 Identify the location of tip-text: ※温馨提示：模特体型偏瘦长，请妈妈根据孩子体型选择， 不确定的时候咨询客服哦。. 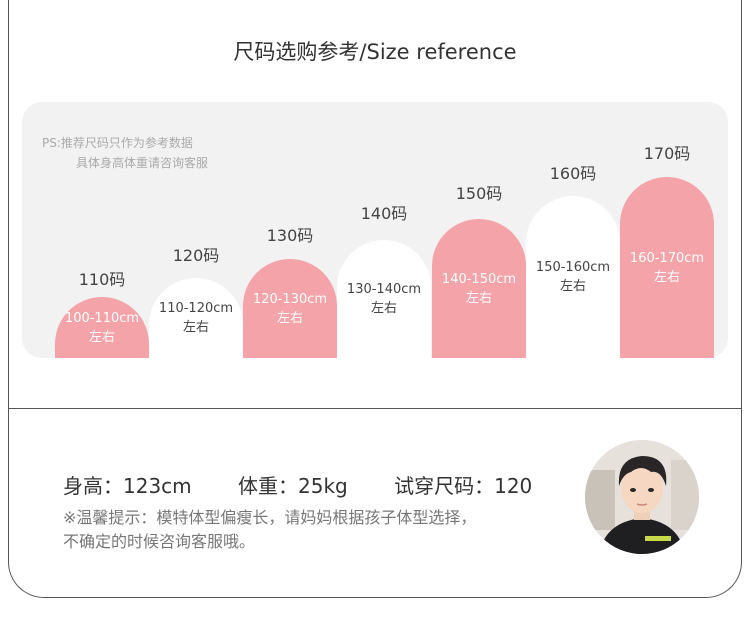
(269, 530).